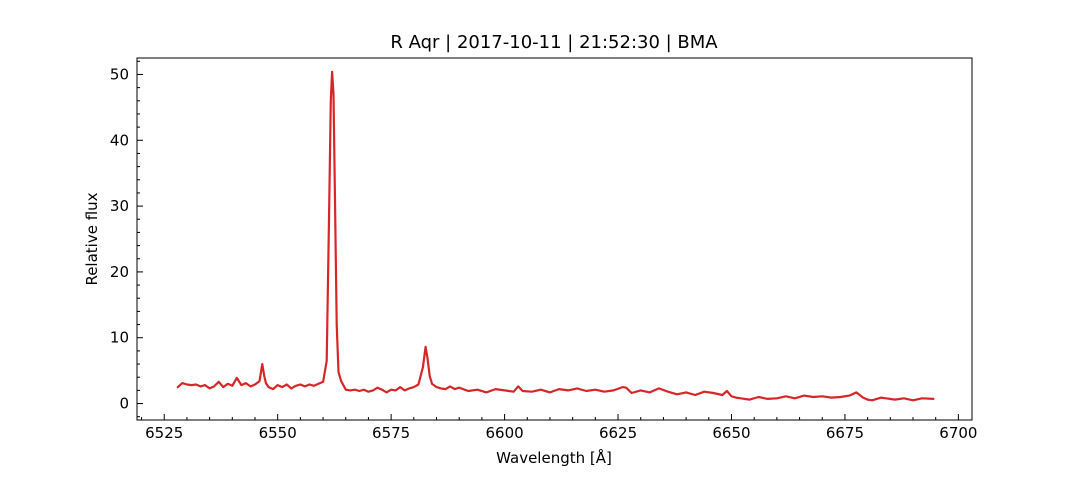 This screenshot has height=480, width=1080. I want to click on x-tick-label: 6700, so click(958, 433).